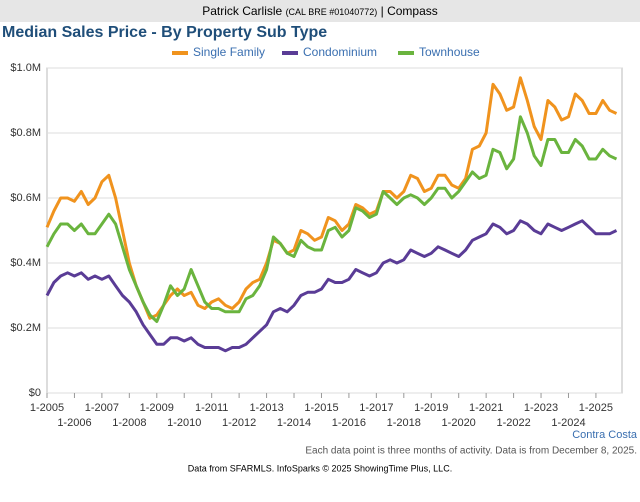  What do you see at coordinates (294, 423) in the screenshot?
I see `x-tick-label: 1-2014` at bounding box center [294, 423].